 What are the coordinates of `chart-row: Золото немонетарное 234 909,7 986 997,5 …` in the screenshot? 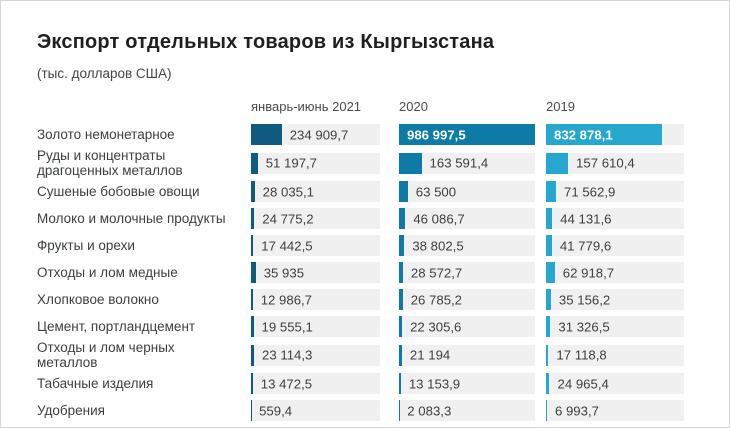 It's located at (383, 134).